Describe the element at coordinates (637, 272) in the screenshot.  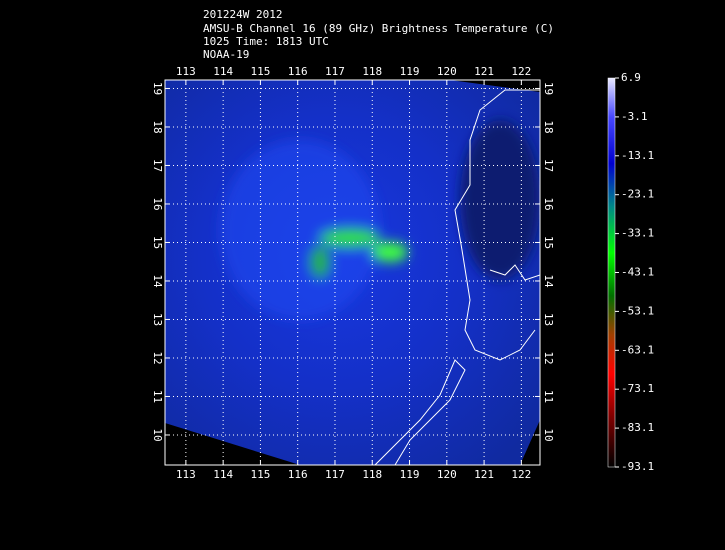
I see `colorbar-label: -43.1` at that location.